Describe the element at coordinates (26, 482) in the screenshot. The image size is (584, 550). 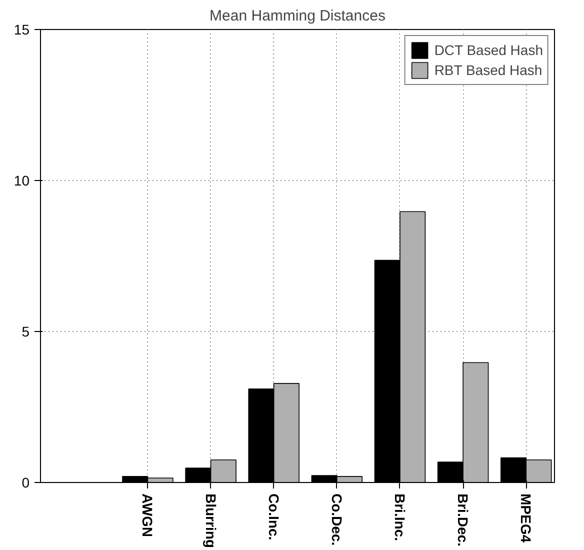
I see `y-tick-label: 0` at that location.